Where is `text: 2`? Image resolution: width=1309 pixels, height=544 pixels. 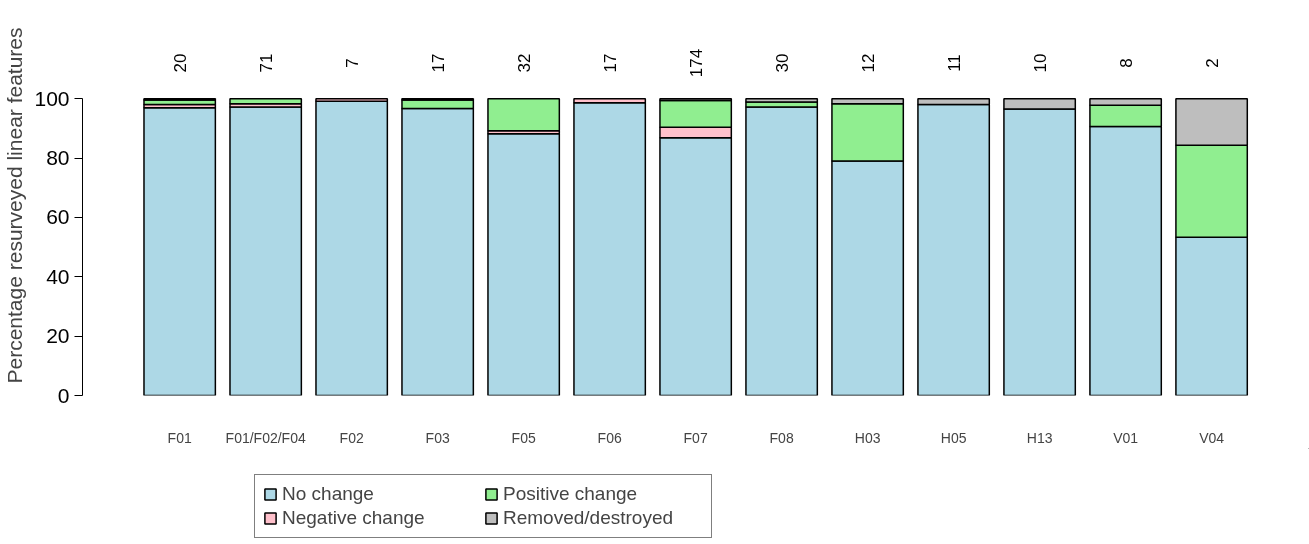
text: 2 is located at coordinates (1212, 63).